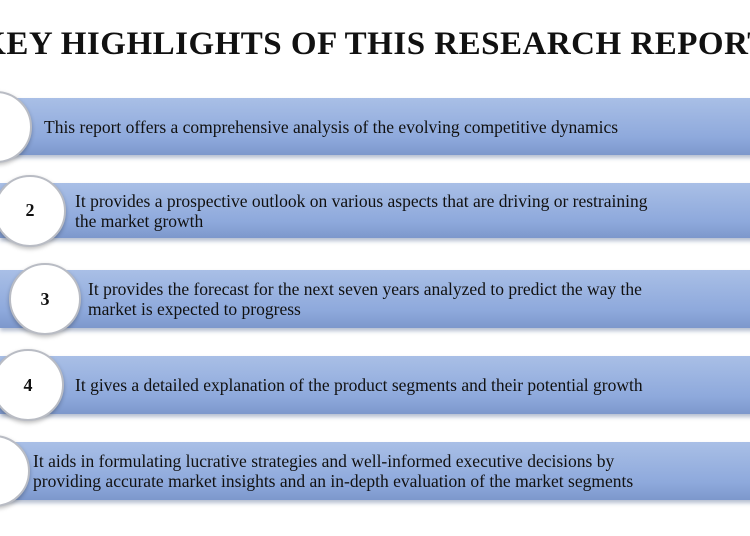 The image size is (750, 536). Describe the element at coordinates (139, 220) in the screenshot. I see `highlight-text: the market growth` at that location.